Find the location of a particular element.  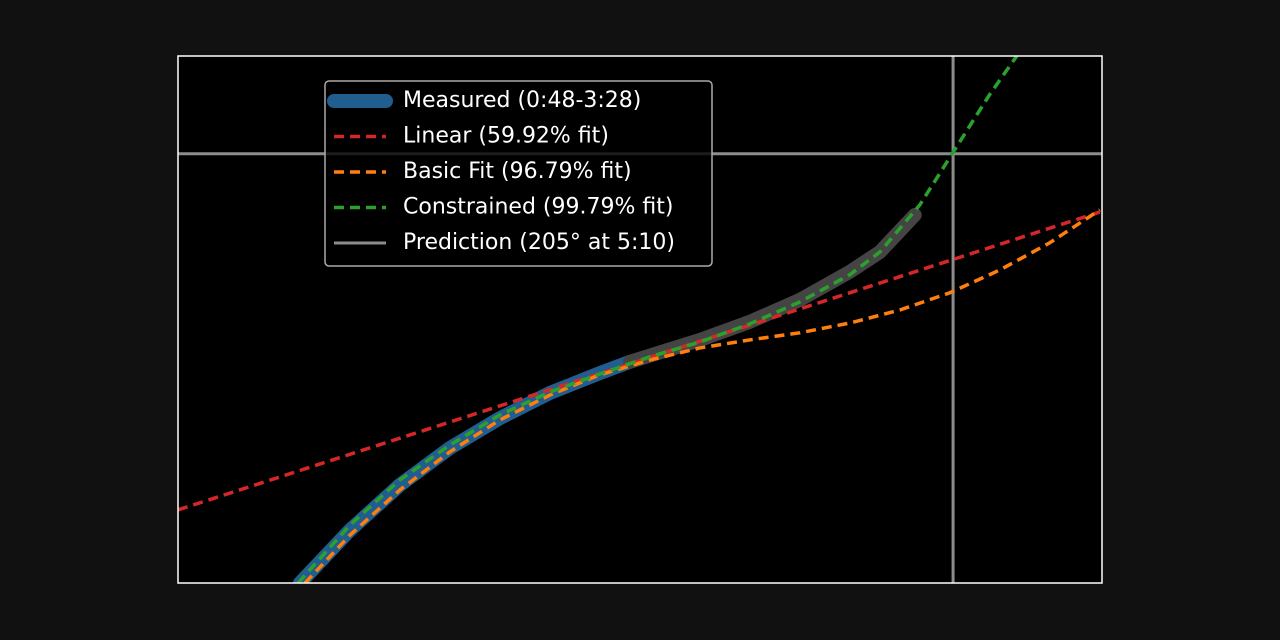

legend-box is located at coordinates (518, 173).